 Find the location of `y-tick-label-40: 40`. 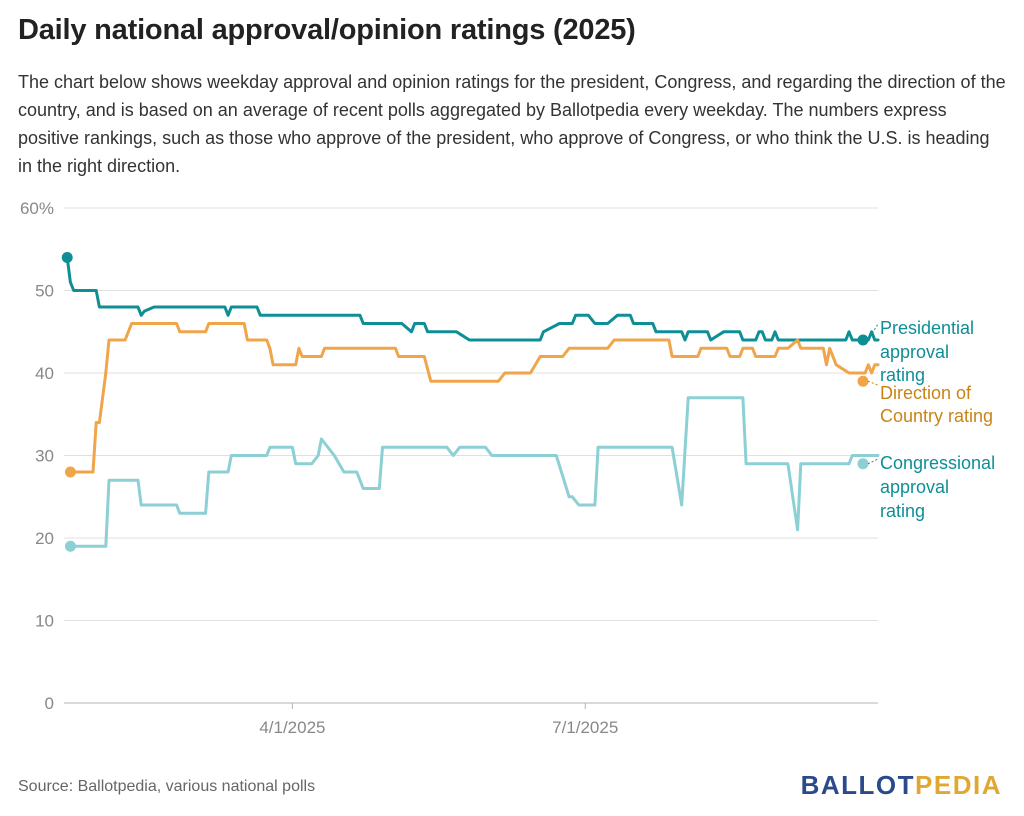

y-tick-label-40: 40 is located at coordinates (44, 373).